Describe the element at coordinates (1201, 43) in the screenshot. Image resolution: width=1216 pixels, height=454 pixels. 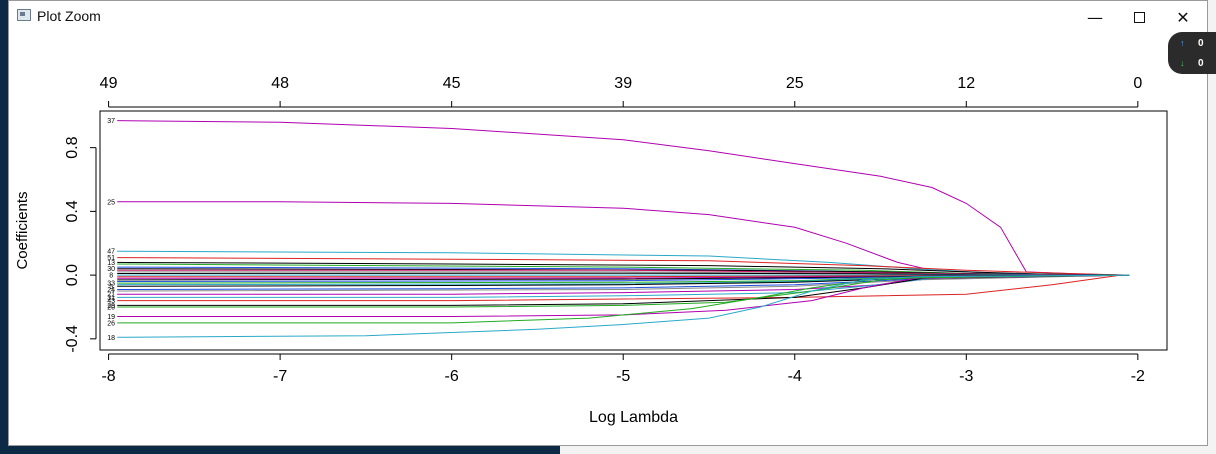
I see `upload-speed-value: 0` at that location.